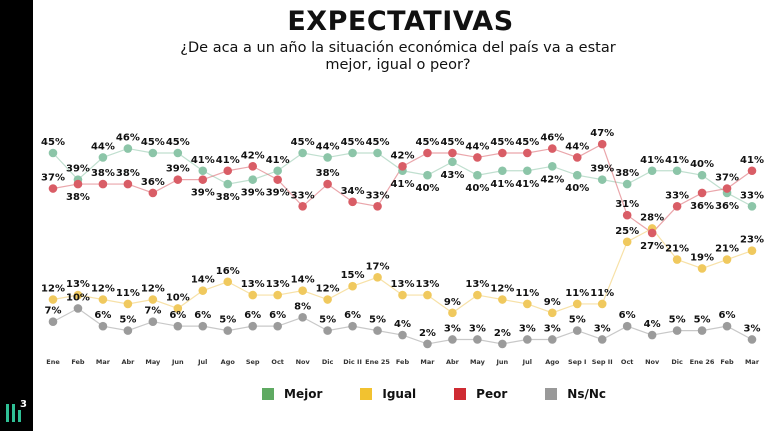 The height and width of the screenshot is (431, 768). I want to click on x-tick-label: Jun, so click(502, 362).